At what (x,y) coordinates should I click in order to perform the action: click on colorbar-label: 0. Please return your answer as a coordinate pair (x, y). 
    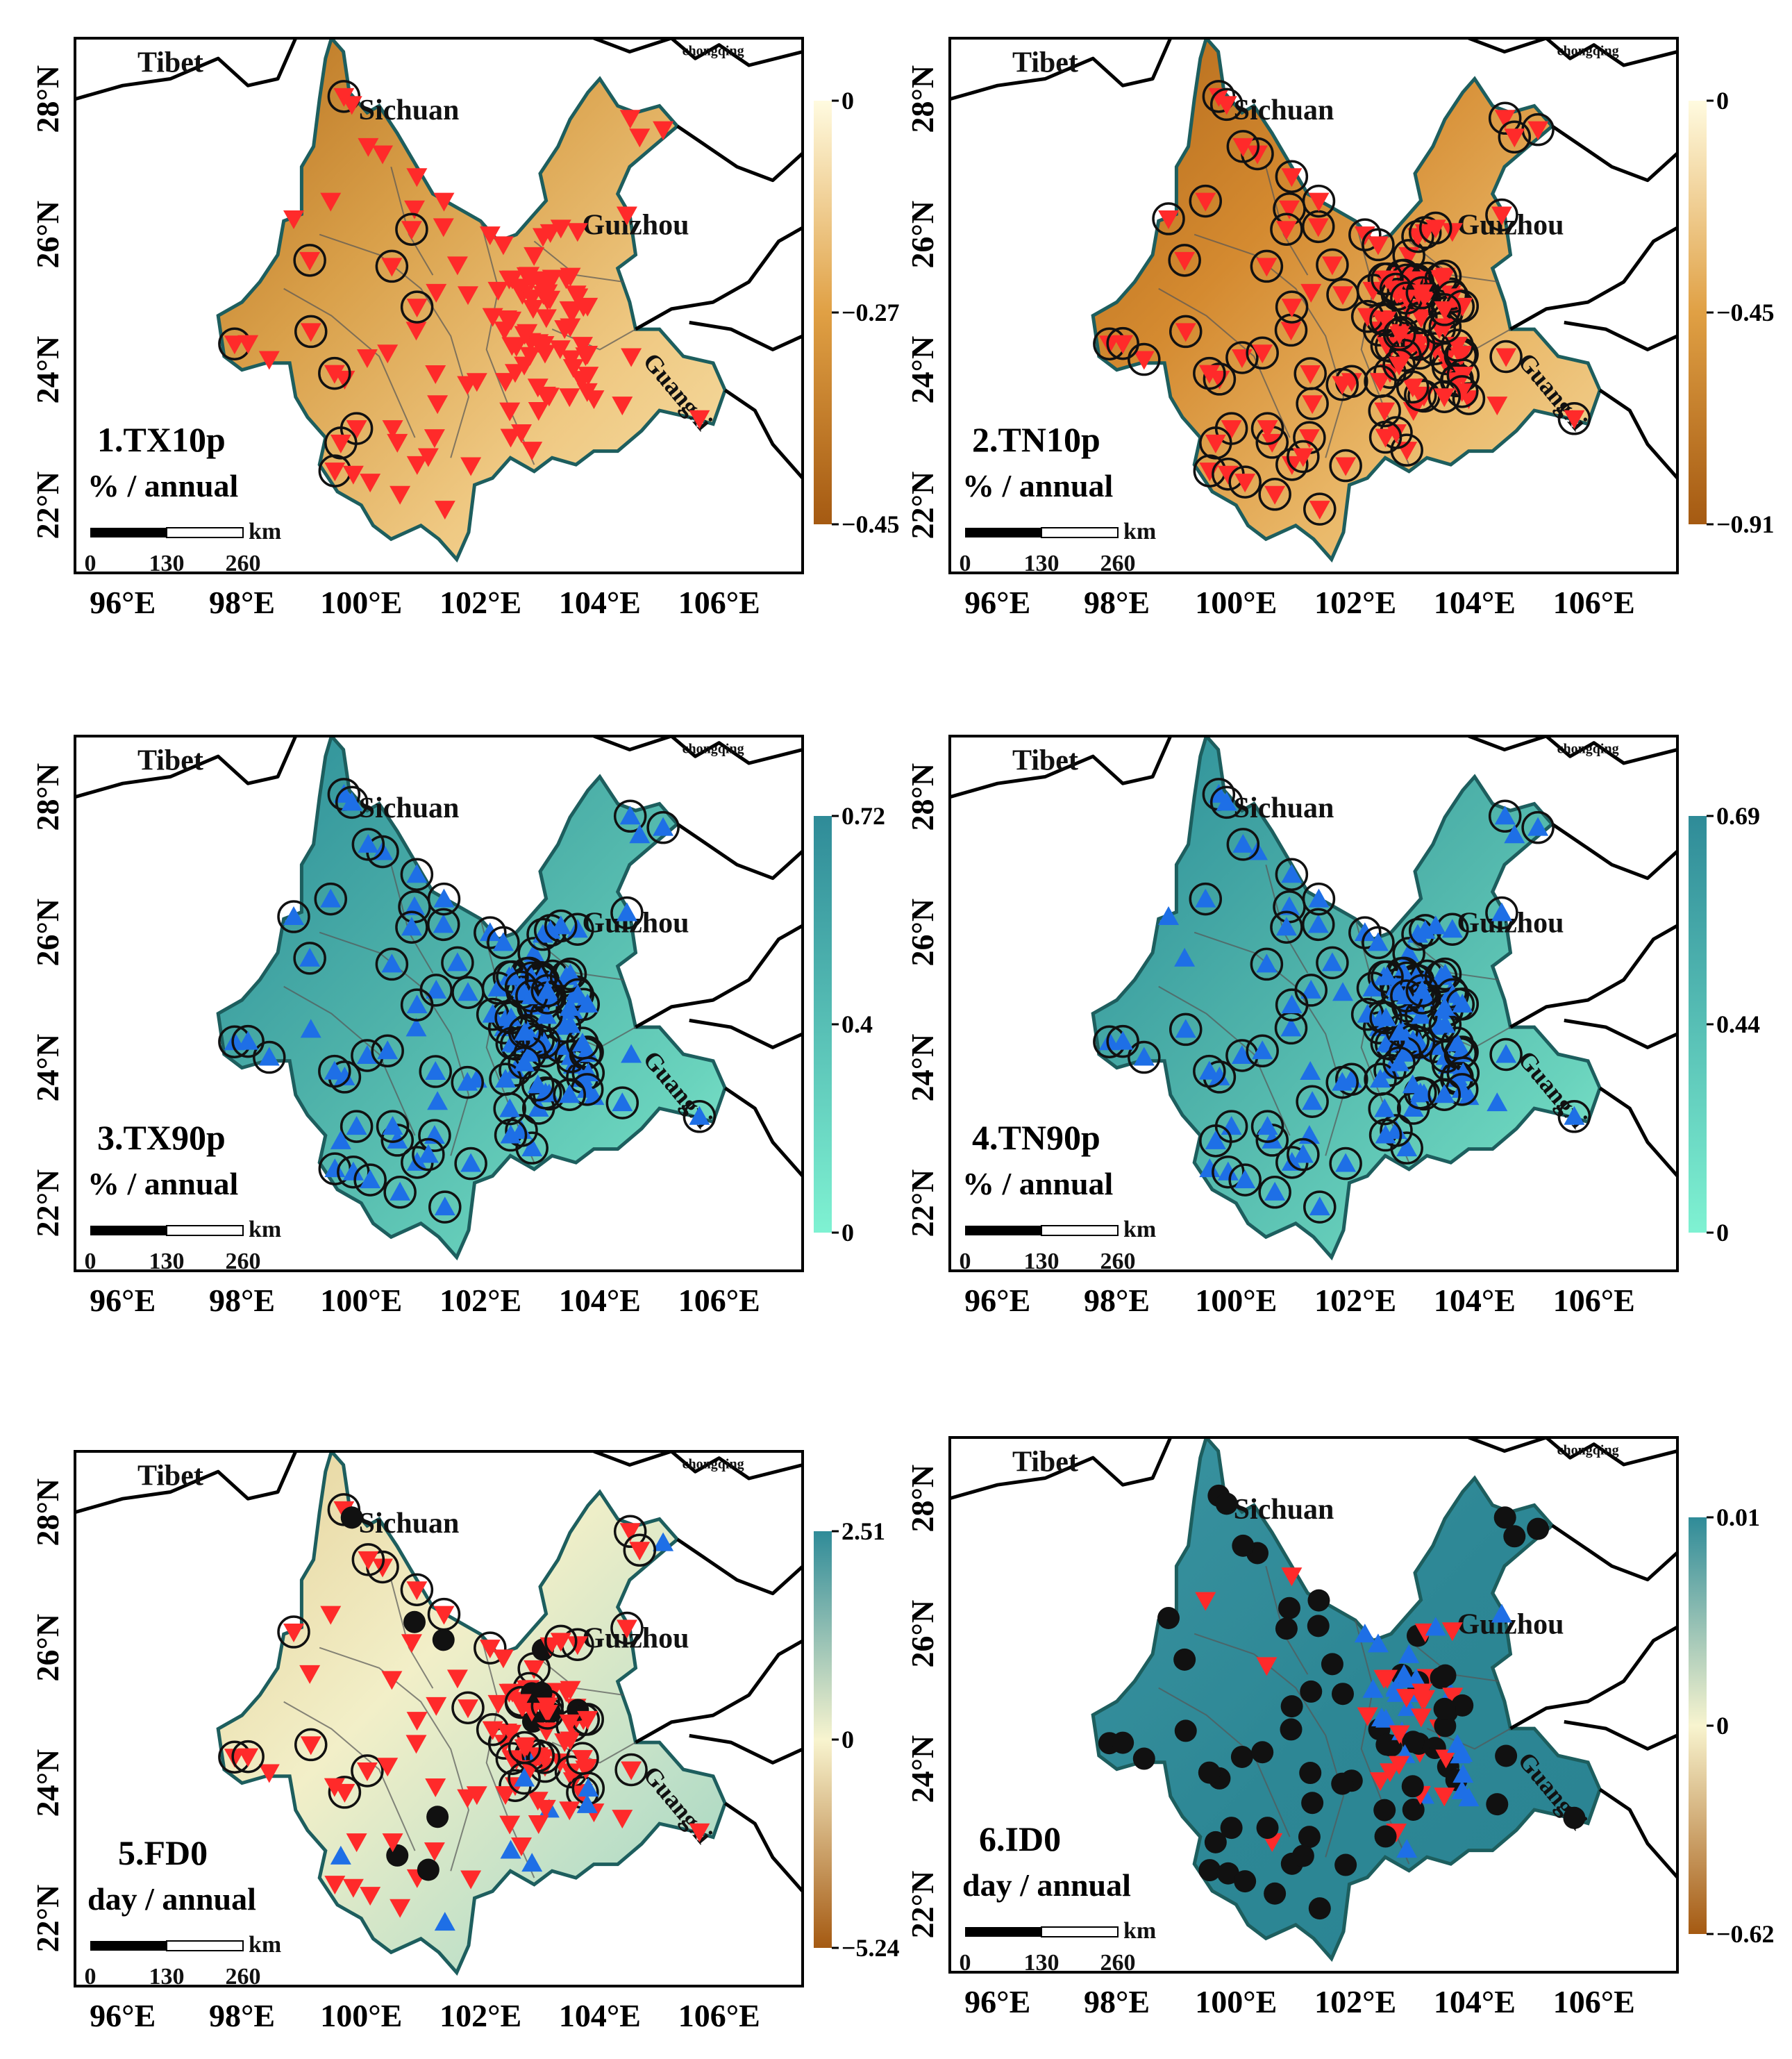
    Looking at the image, I should click on (847, 101).